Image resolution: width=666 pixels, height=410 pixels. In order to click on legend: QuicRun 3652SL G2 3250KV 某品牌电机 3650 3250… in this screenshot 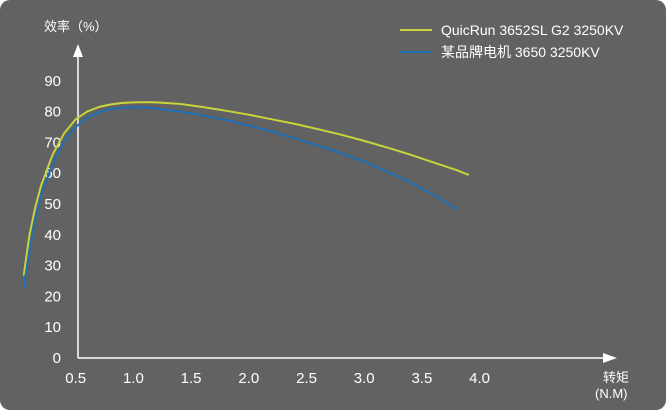, I will do `click(512, 41)`.